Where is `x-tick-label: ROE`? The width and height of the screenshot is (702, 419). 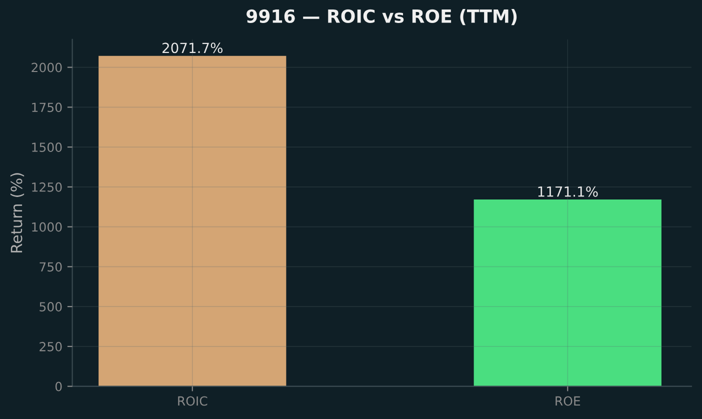 x-tick-label: ROE is located at coordinates (568, 401).